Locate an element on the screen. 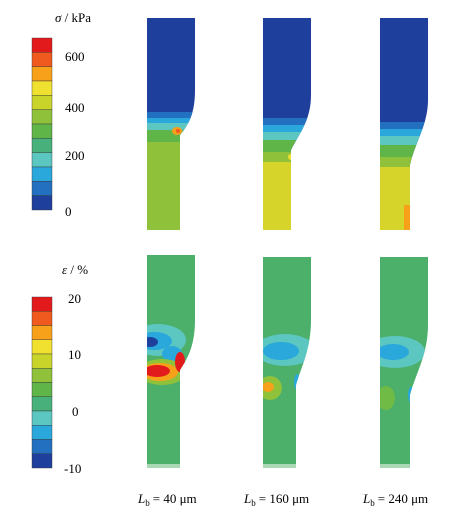  caption: Lb = 240 μm is located at coordinates (395, 499).